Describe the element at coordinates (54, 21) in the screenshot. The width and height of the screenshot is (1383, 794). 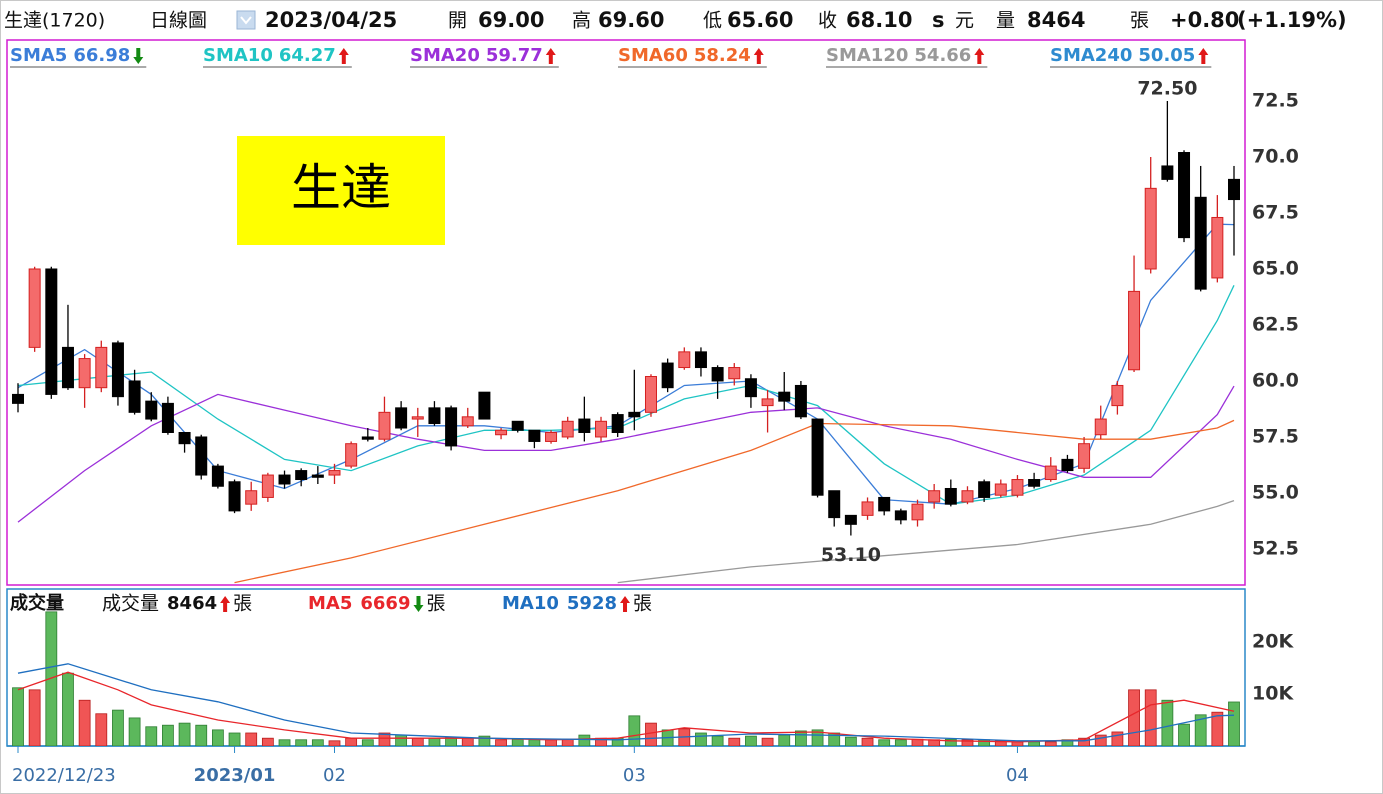
I see `header-name: 生達(1720)` at that location.